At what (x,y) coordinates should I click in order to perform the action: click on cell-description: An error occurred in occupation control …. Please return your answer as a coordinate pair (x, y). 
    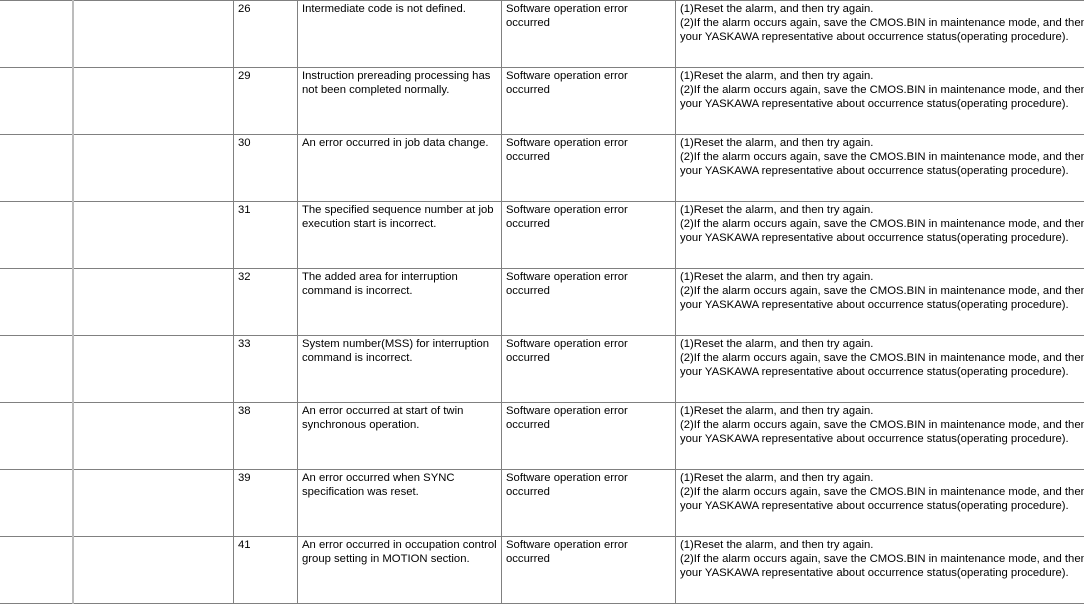
    Looking at the image, I should click on (399, 570).